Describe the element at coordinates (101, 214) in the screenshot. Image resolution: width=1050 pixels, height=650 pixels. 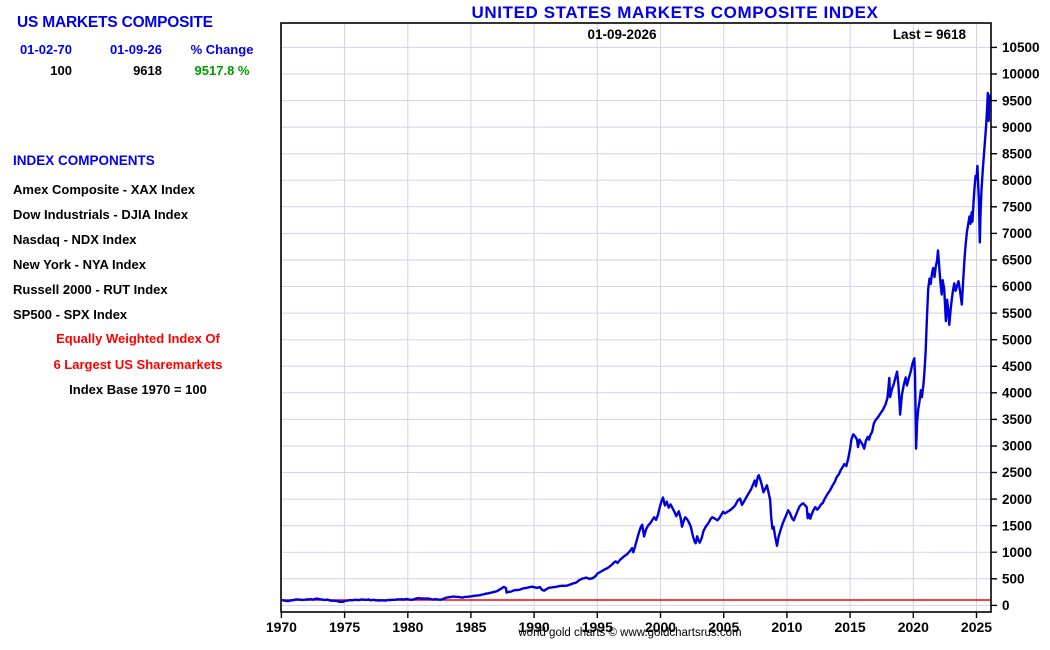
I see `component-item-djia: Dow Industrials - DJIA Index` at that location.